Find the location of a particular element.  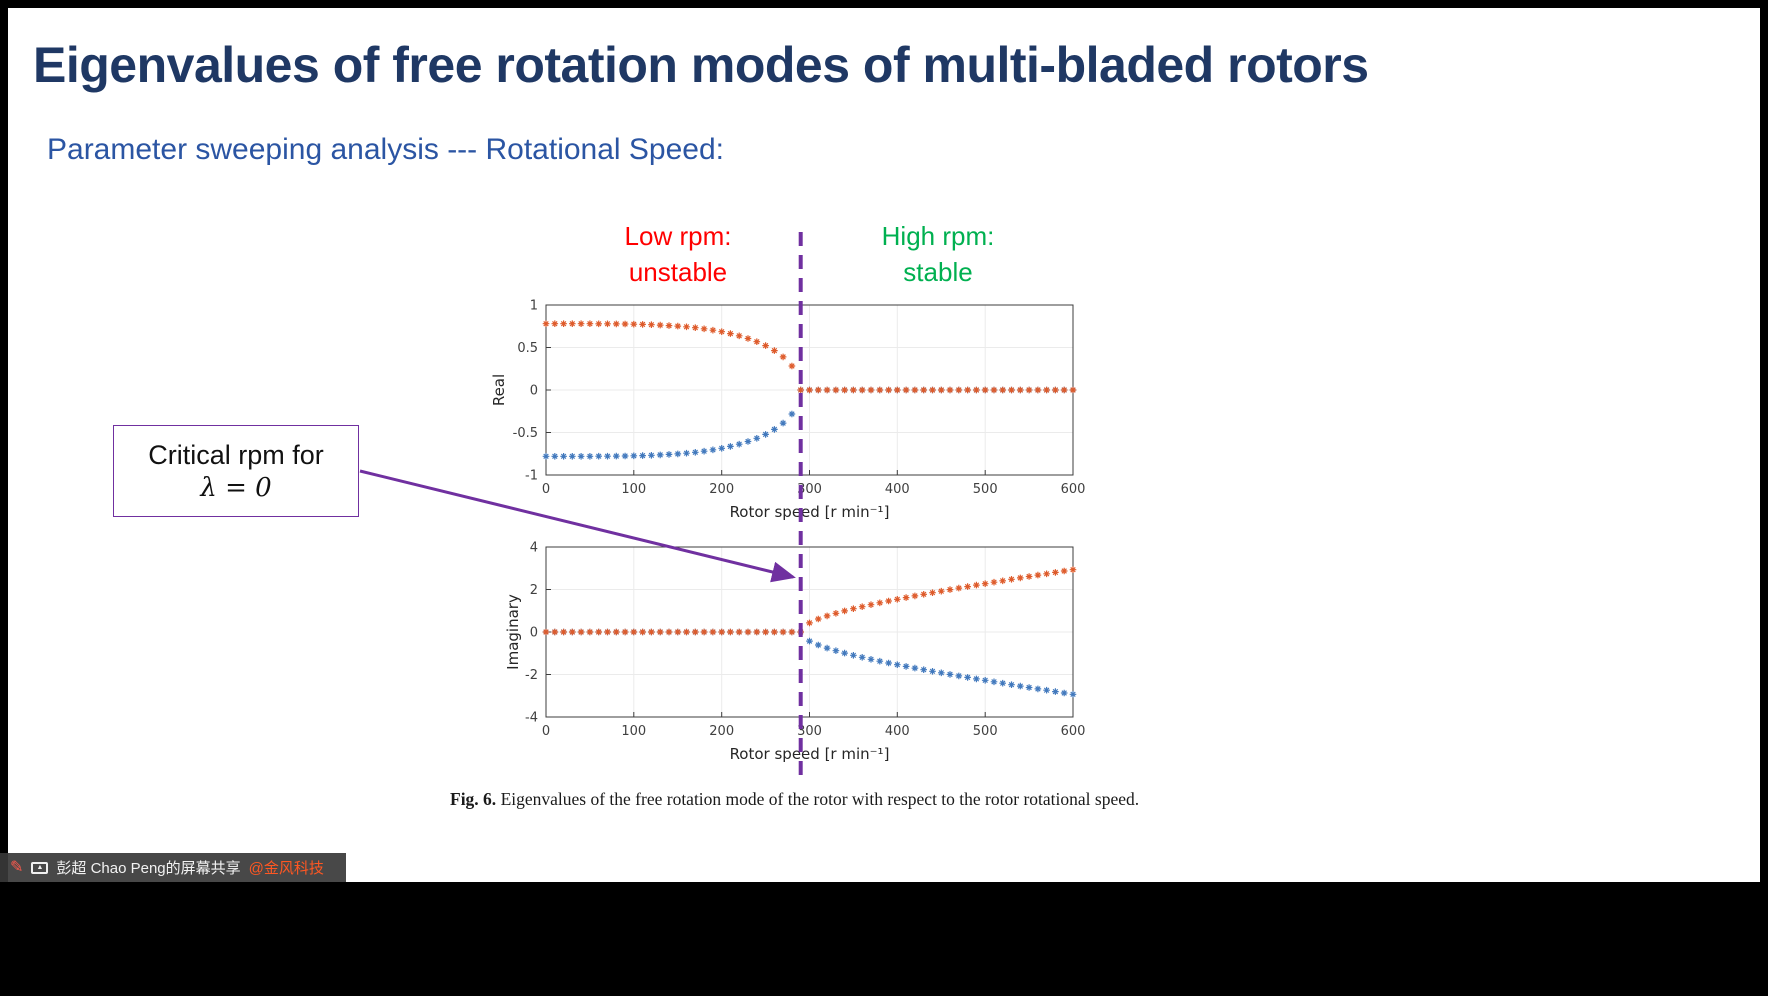

y-tick-label: -1 is located at coordinates (531, 476).